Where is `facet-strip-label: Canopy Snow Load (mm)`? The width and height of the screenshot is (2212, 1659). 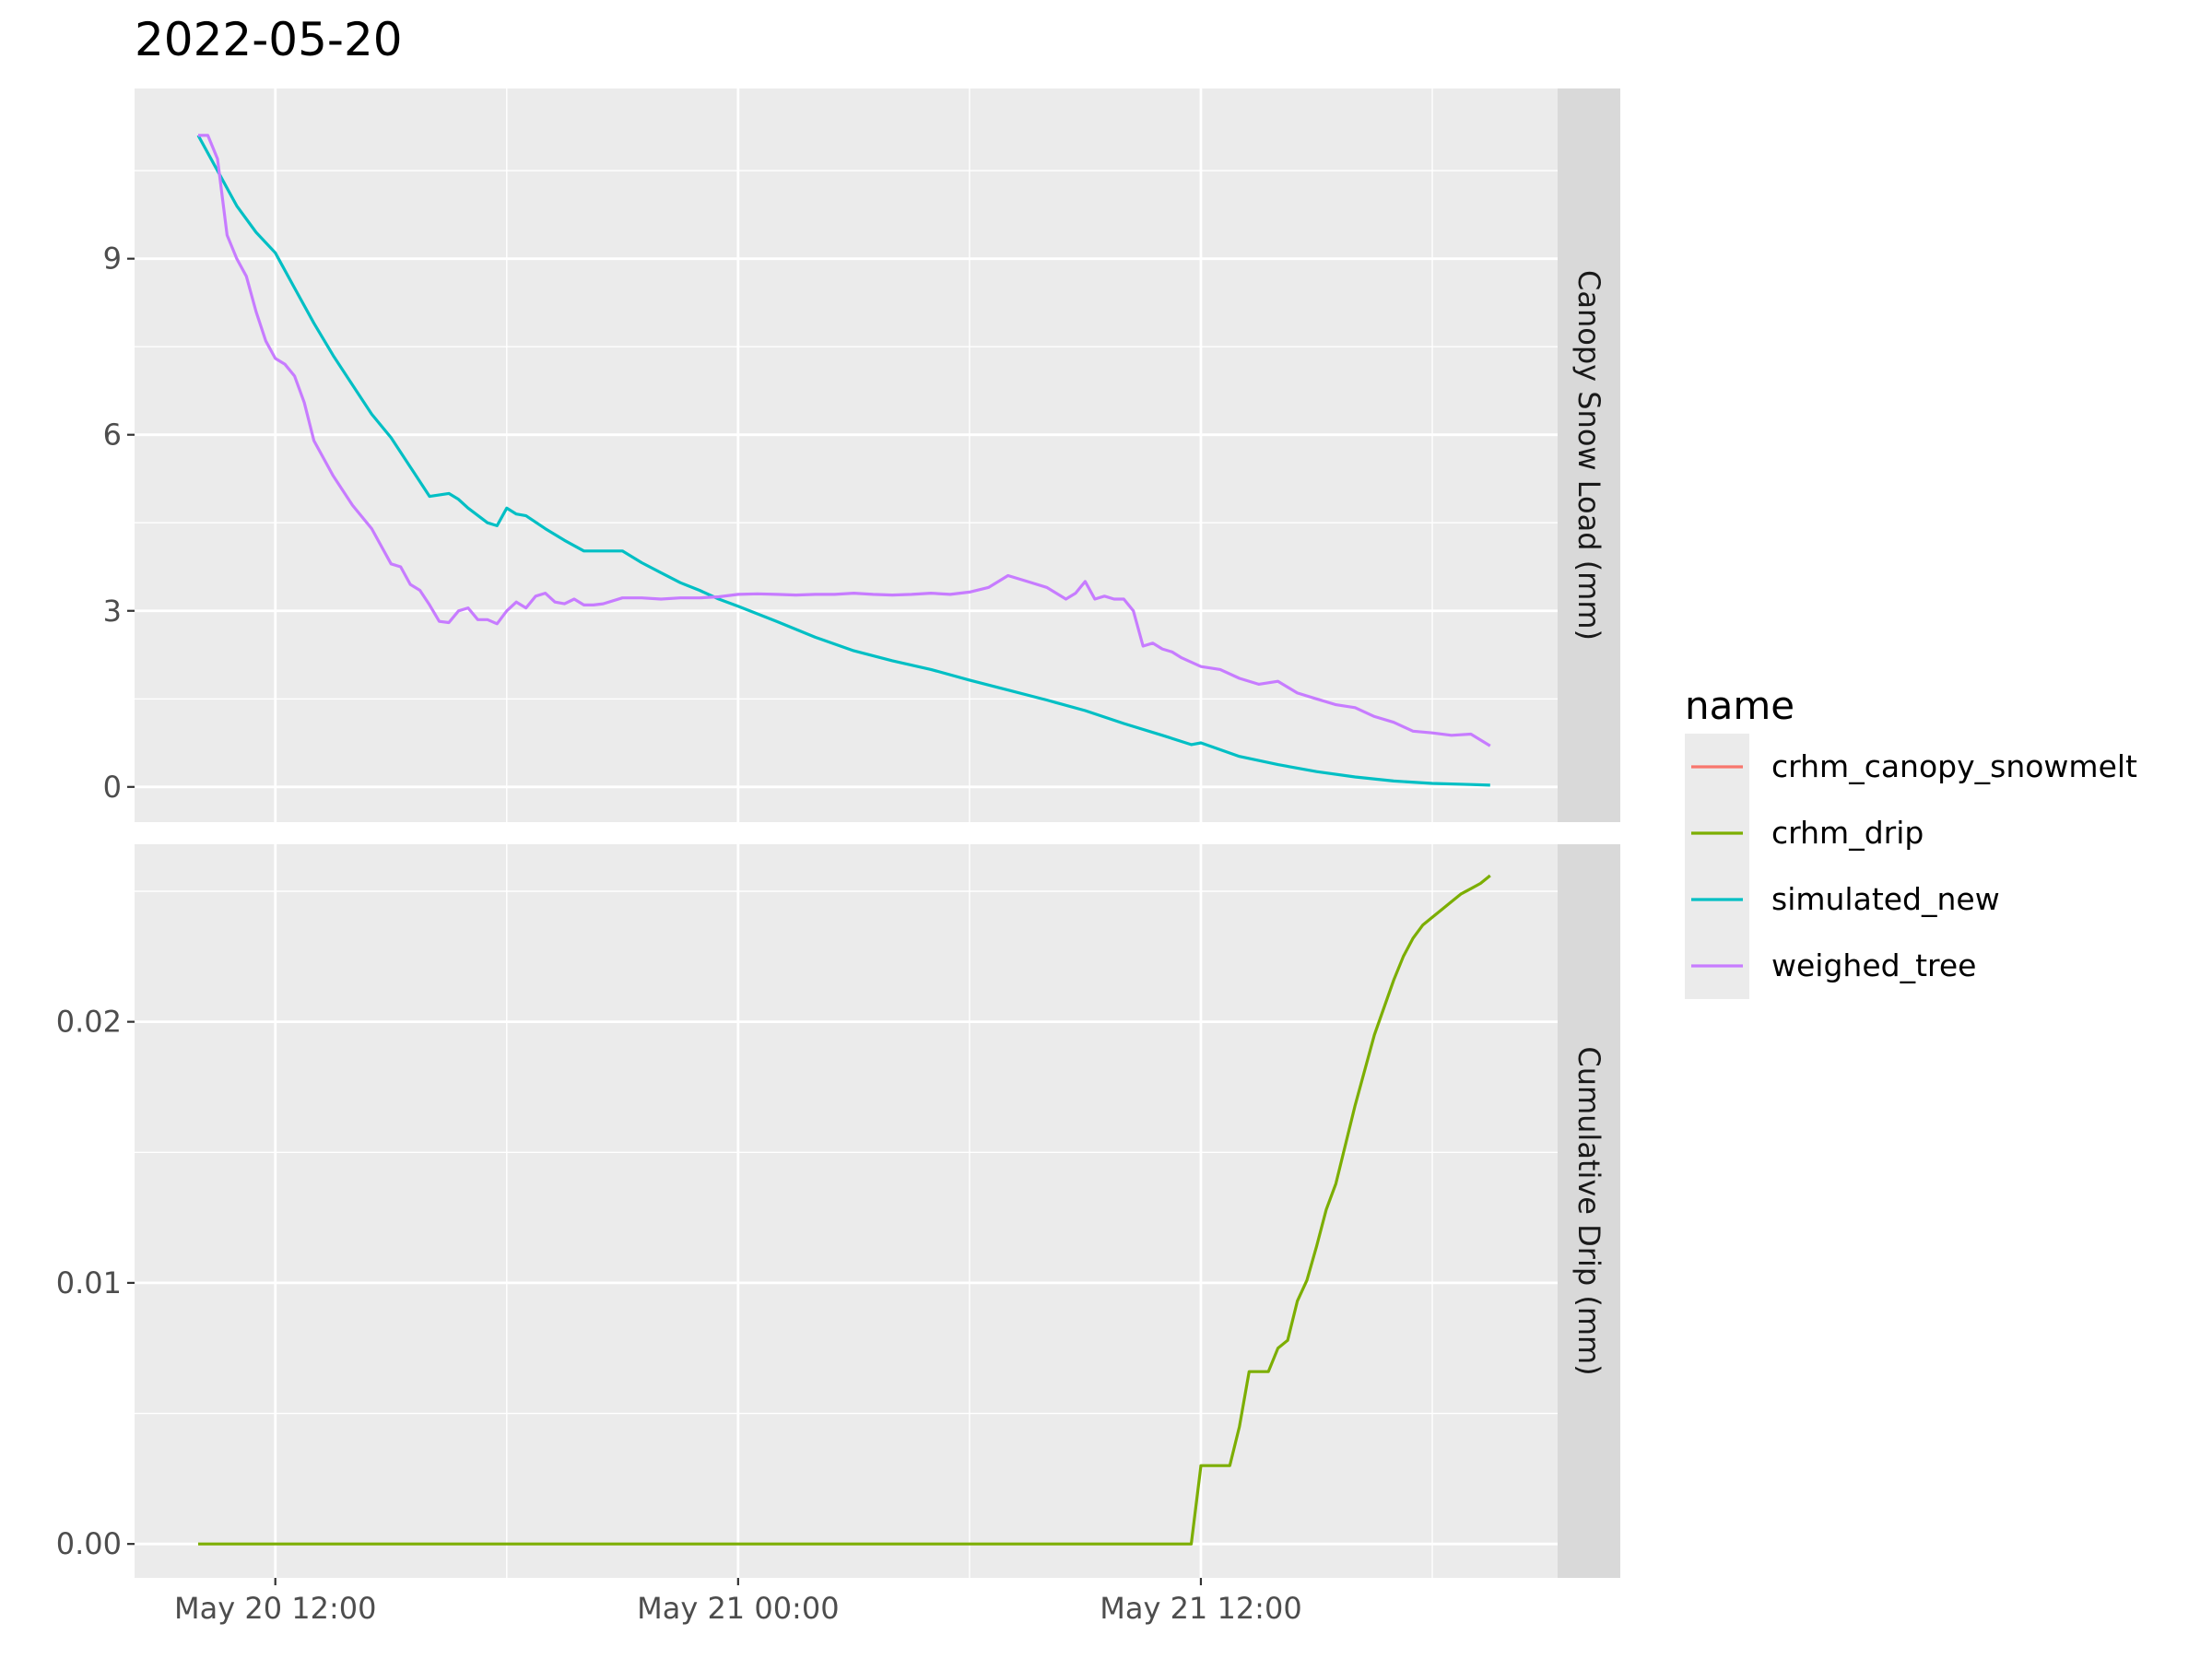 facet-strip-label: Canopy Snow Load (mm) is located at coordinates (1588, 455).